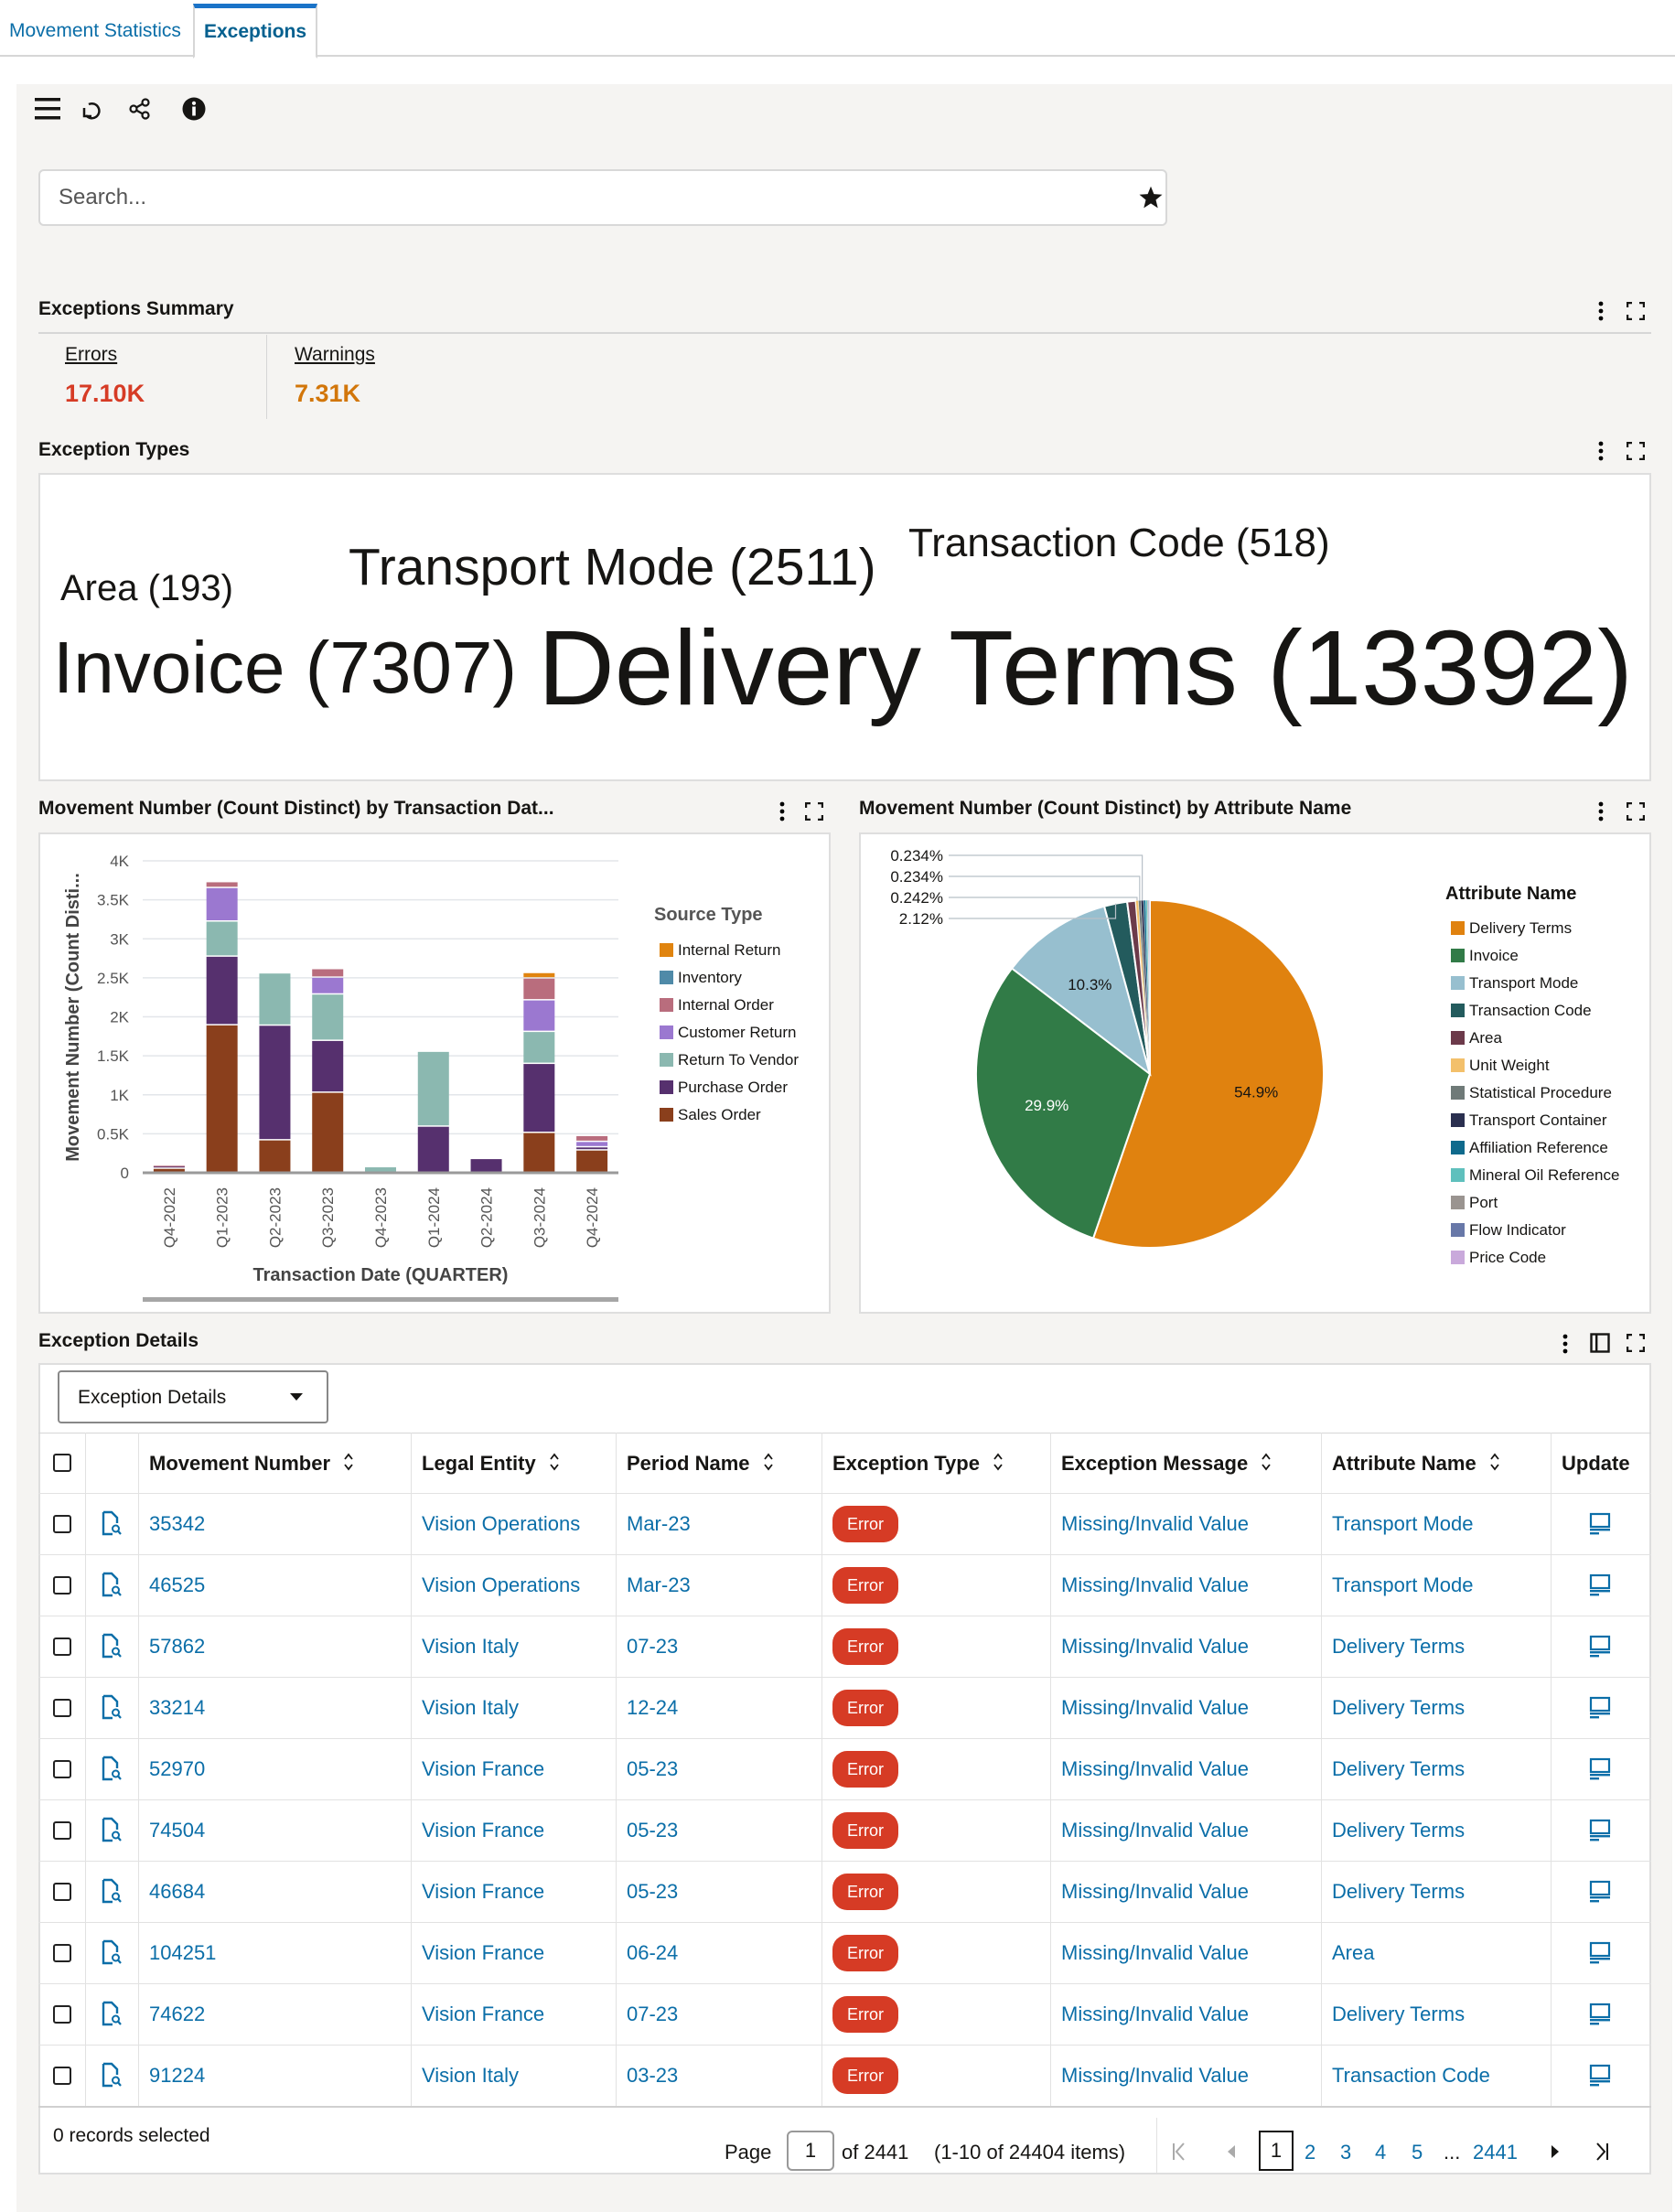 This screenshot has width=1675, height=2212. I want to click on legend-item: Transport Mode, so click(1523, 983).